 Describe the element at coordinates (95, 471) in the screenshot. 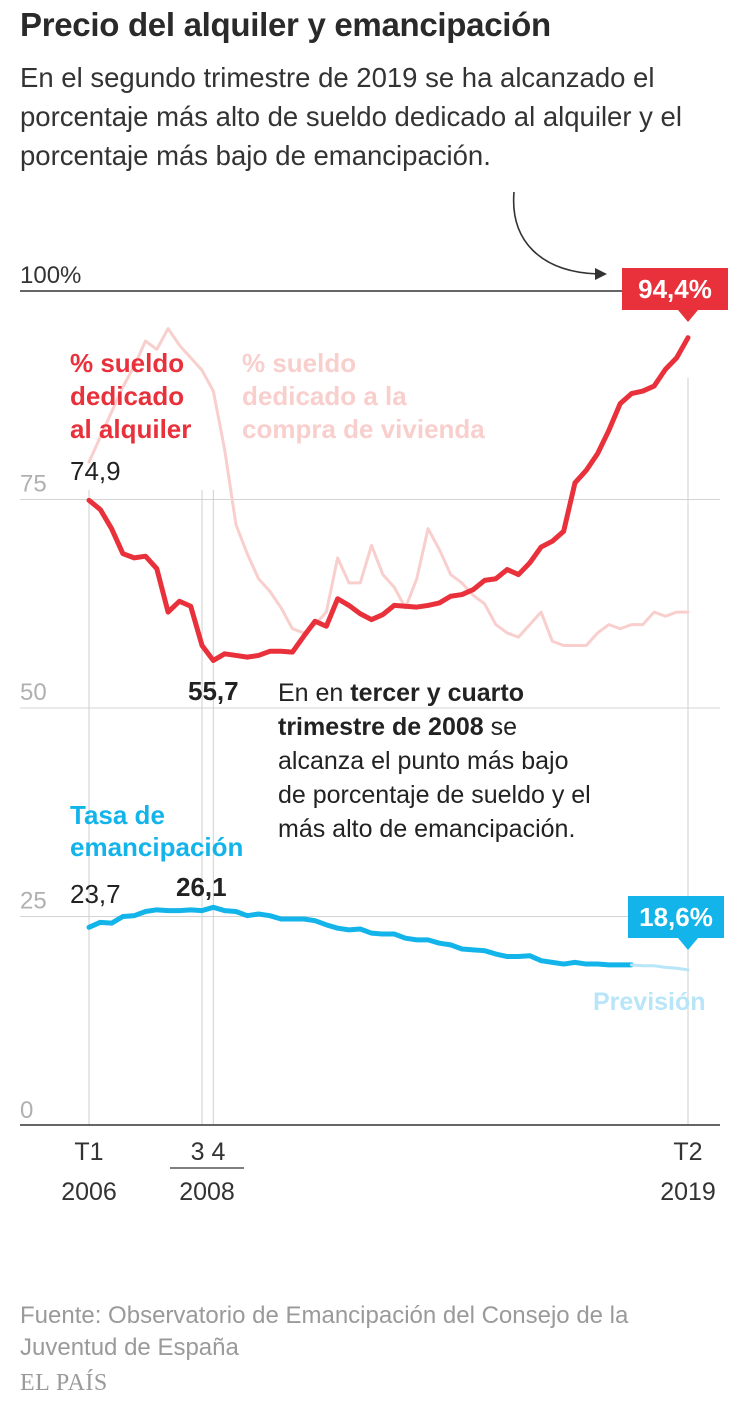

I see `rent-start-label: 74,9` at that location.